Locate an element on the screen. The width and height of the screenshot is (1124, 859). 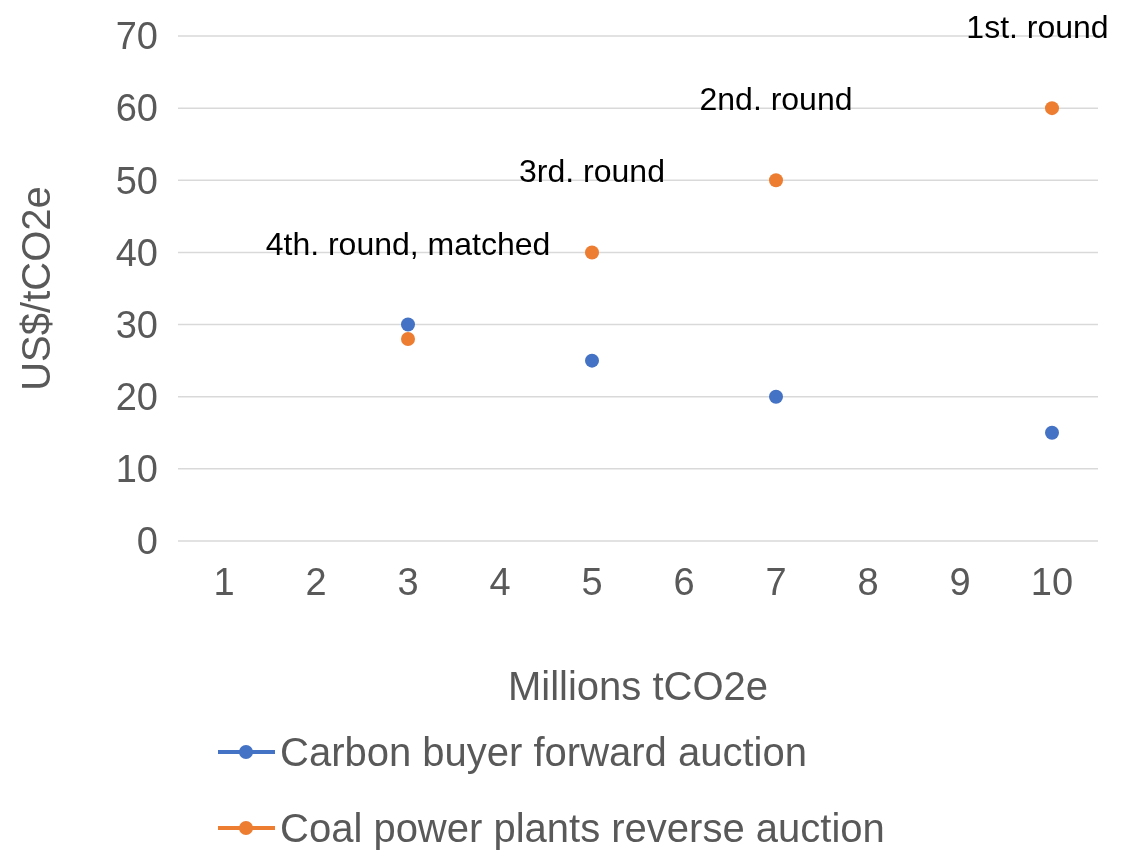
legend-label: Carbon buyer forward auction is located at coordinates (543, 752).